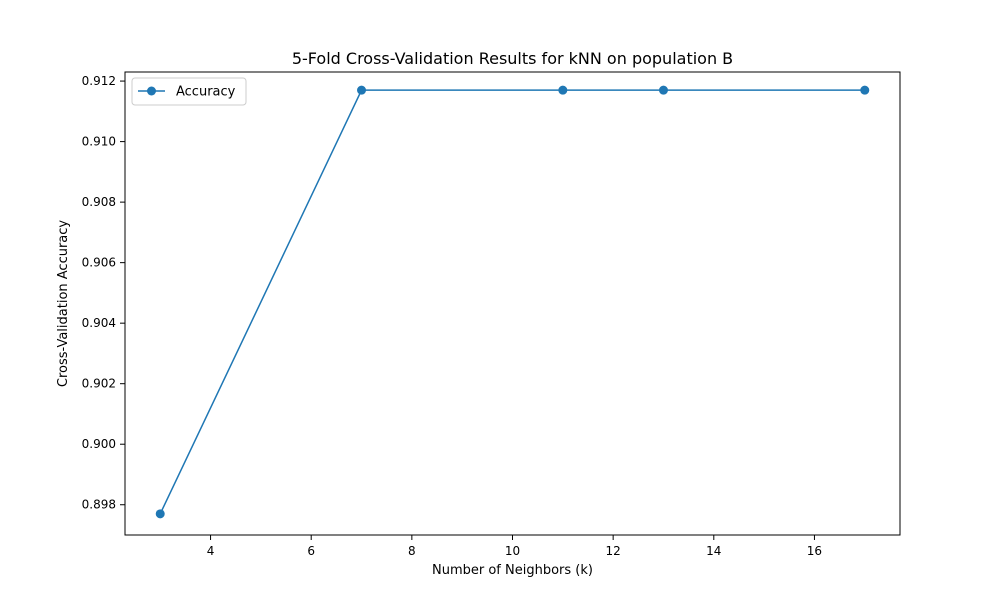  I want to click on y-tick-label: 0.906, so click(99, 263).